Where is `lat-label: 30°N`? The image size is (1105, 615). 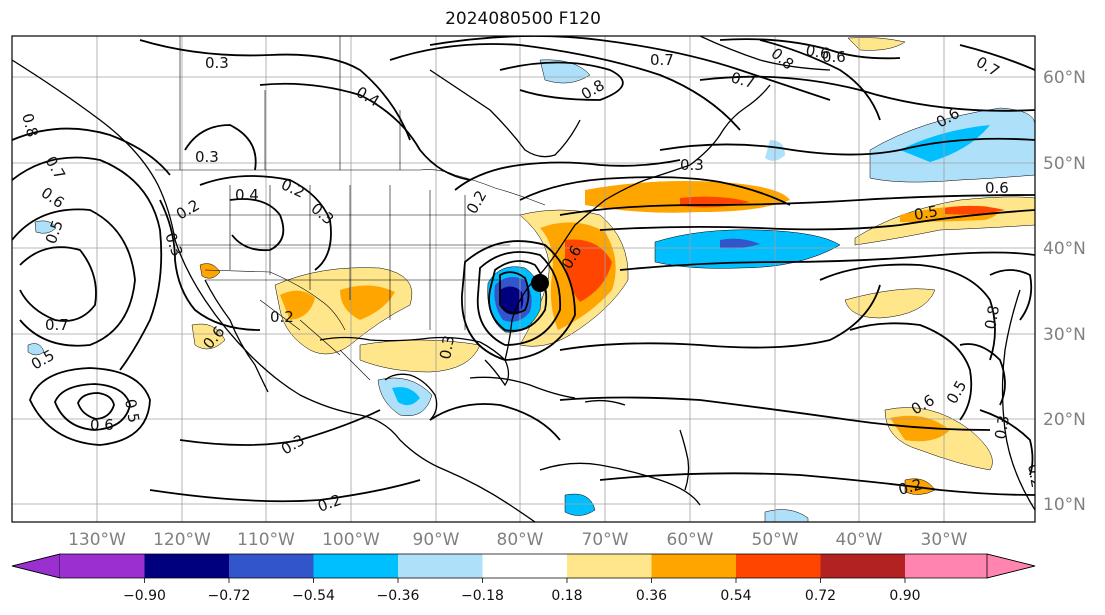
lat-label: 30°N is located at coordinates (1064, 335).